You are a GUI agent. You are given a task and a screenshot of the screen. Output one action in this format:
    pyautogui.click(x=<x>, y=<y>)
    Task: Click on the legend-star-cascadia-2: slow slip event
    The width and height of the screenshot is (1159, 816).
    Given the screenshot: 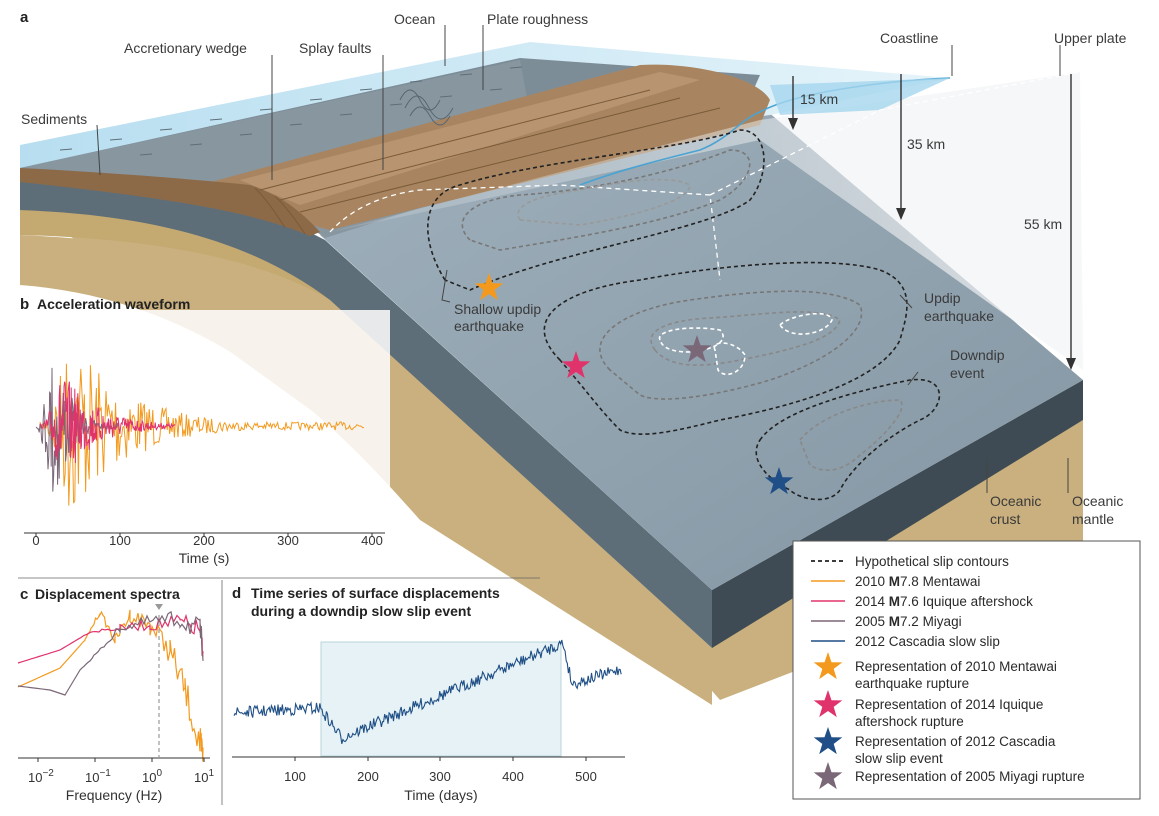 What is the action you would take?
    pyautogui.click(x=899, y=758)
    